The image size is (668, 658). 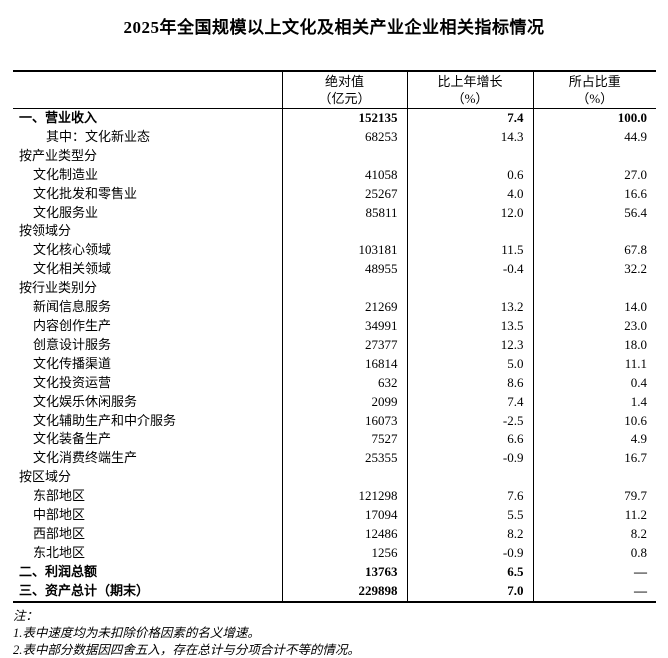 What do you see at coordinates (594, 251) in the screenshot?
I see `row-share: 67.8` at bounding box center [594, 251].